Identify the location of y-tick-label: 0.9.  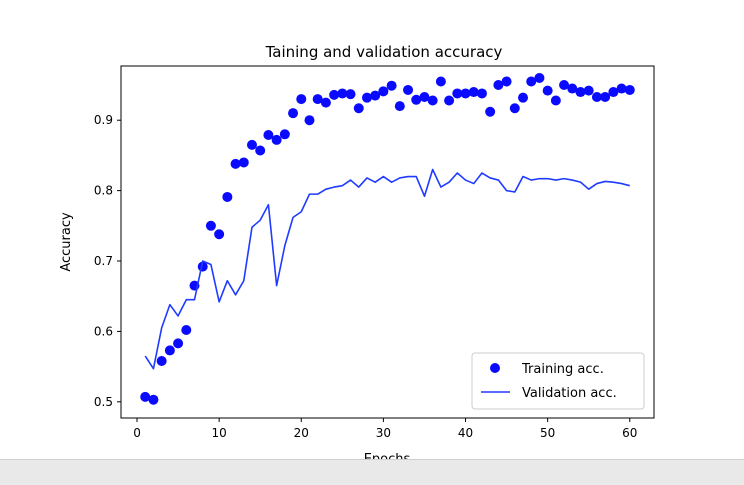
(103, 120).